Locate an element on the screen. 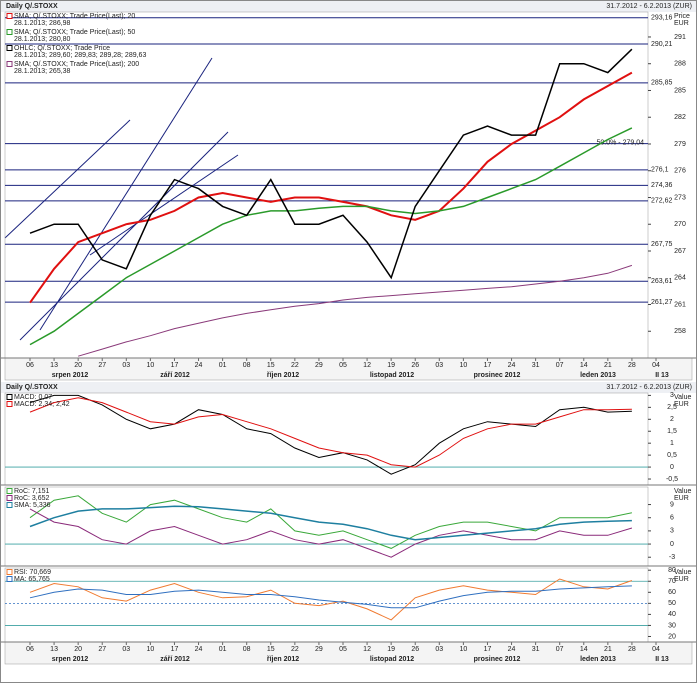 Image resolution: width=697 pixels, height=683 pixels. y-tick-label: 273 is located at coordinates (680, 197).